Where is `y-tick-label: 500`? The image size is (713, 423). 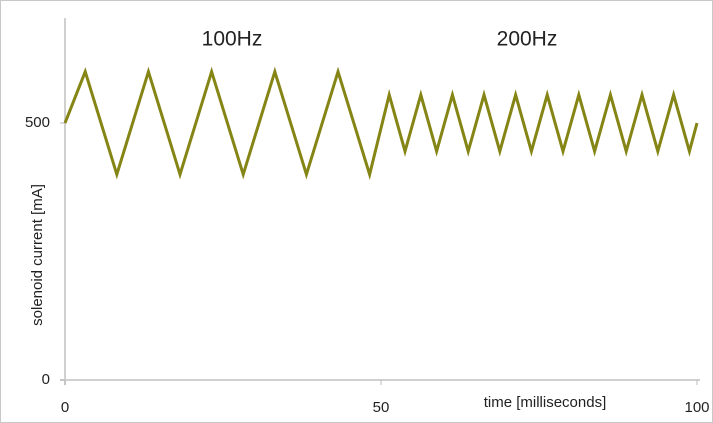 y-tick-label: 500 is located at coordinates (37, 122).